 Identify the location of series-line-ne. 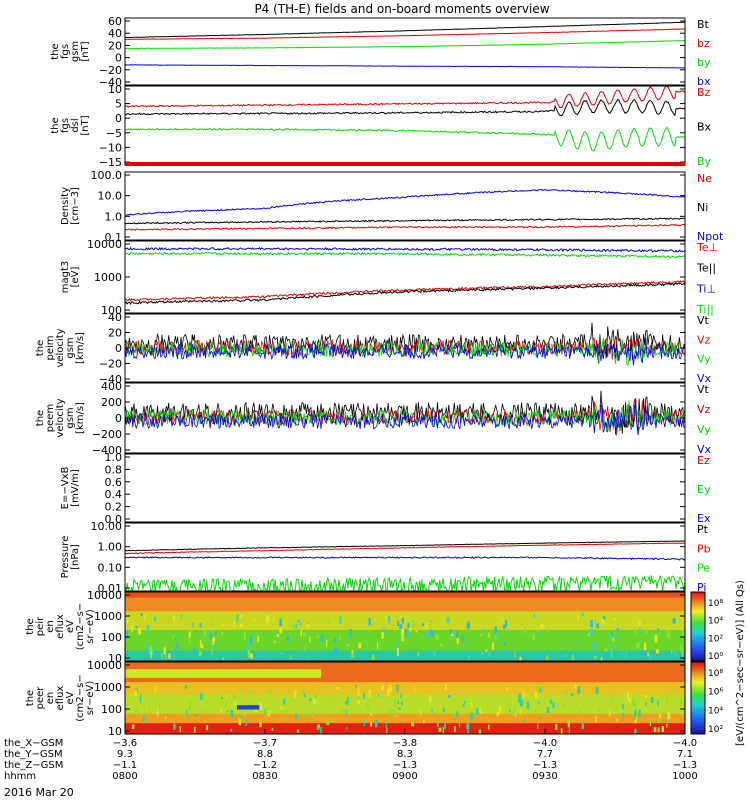
(405, 227).